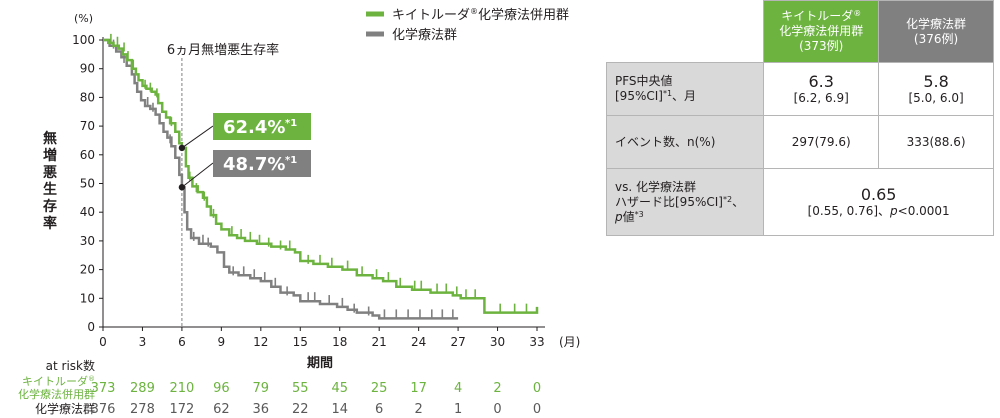  I want to click on header-chemo-line2: (376例), so click(936, 38).